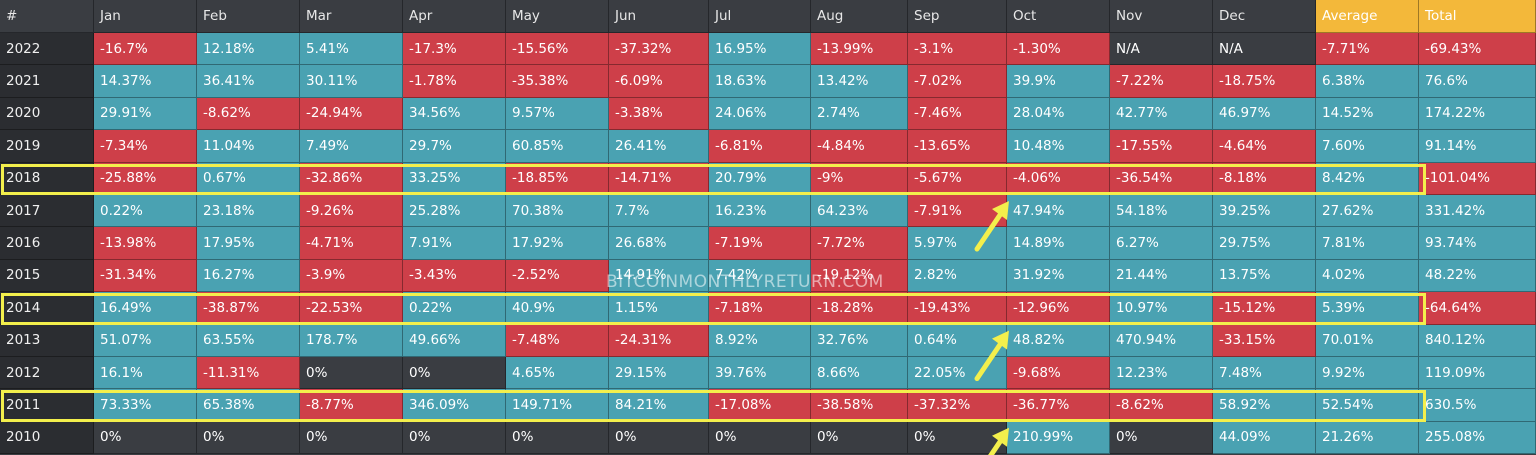 This screenshot has height=455, width=1536. I want to click on value-cell: 28.04%, so click(1058, 114).